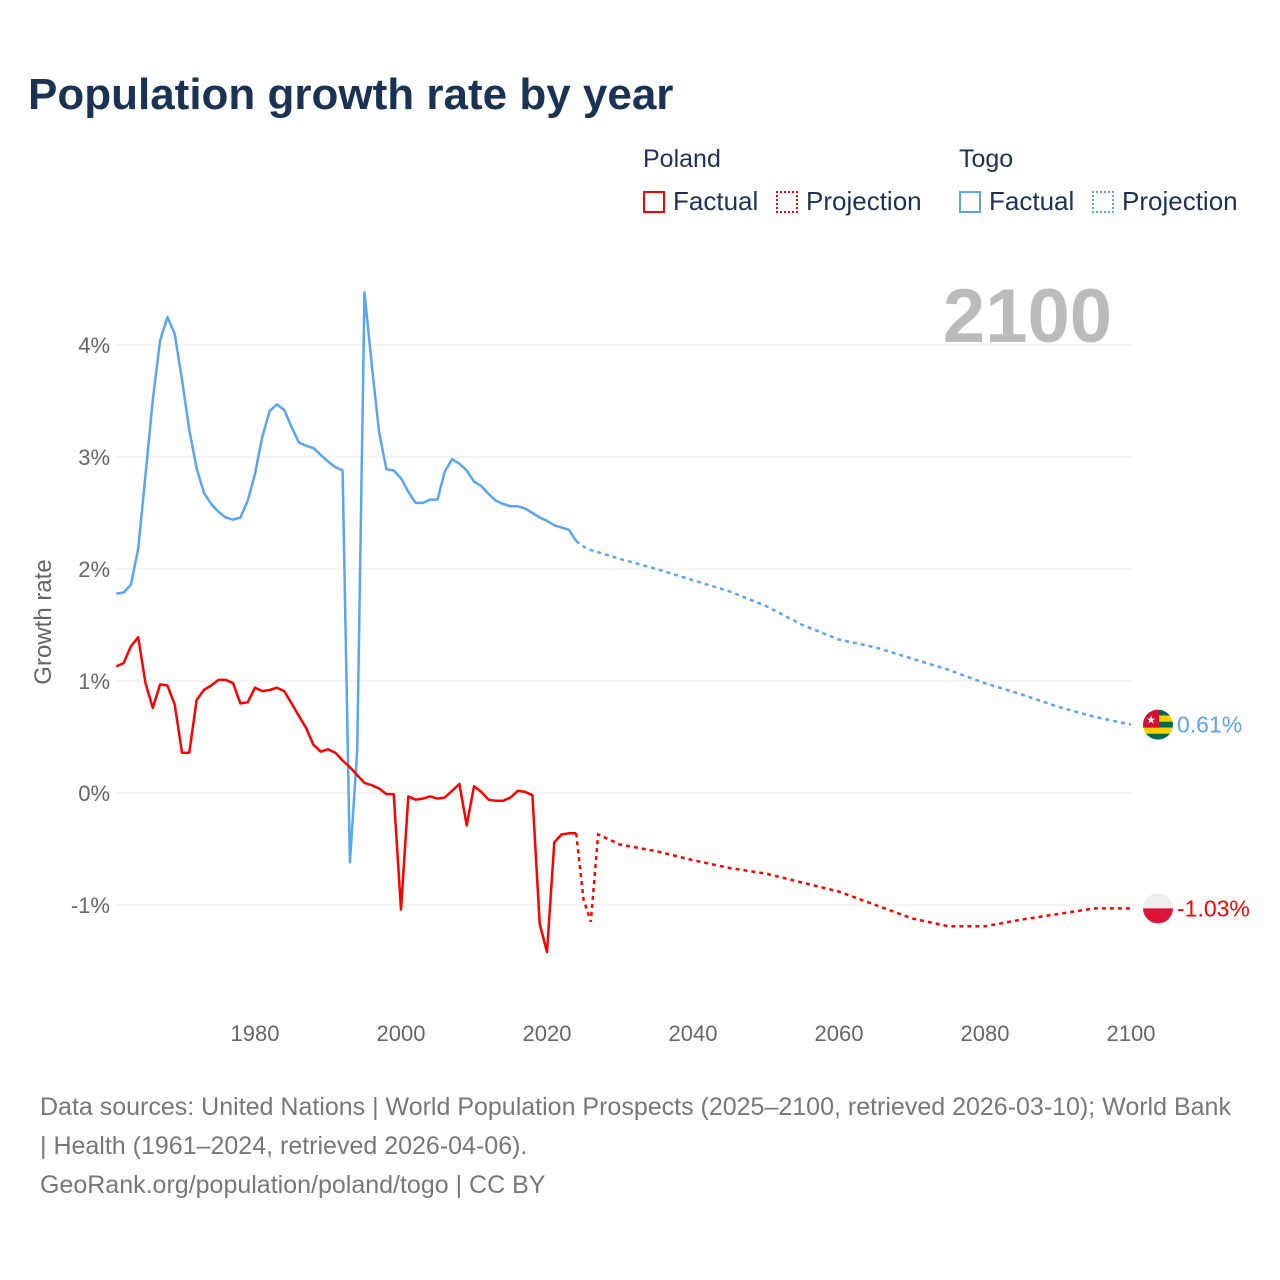 The width and height of the screenshot is (1280, 1280). I want to click on legend-group-poland: Poland, so click(682, 159).